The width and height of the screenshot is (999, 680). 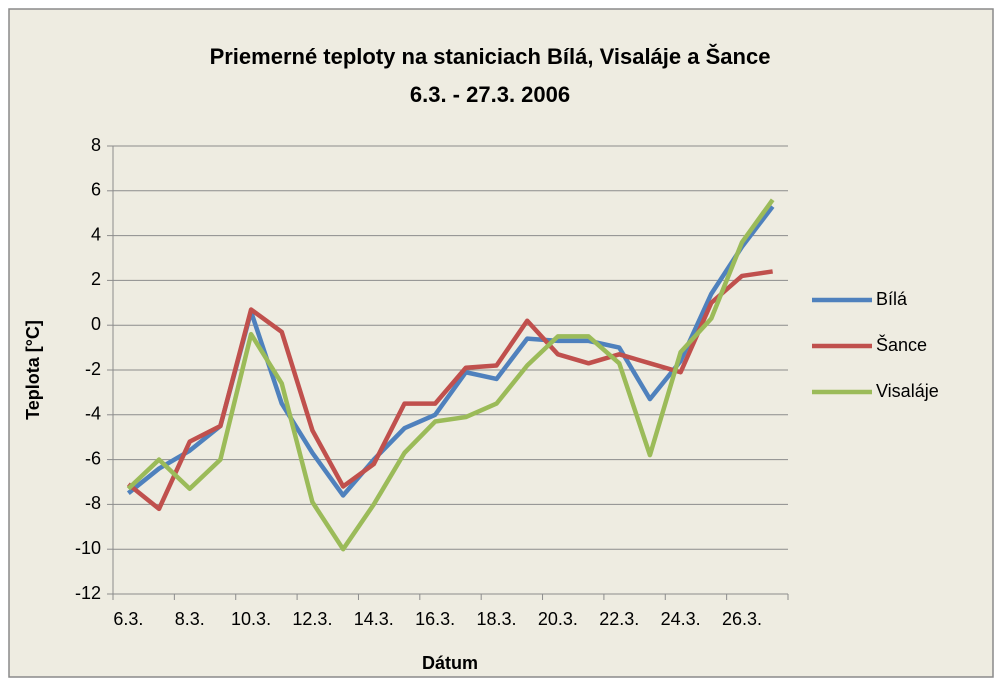 What do you see at coordinates (33, 370) in the screenshot?
I see `y-axis-title: Teplota [°C]` at bounding box center [33, 370].